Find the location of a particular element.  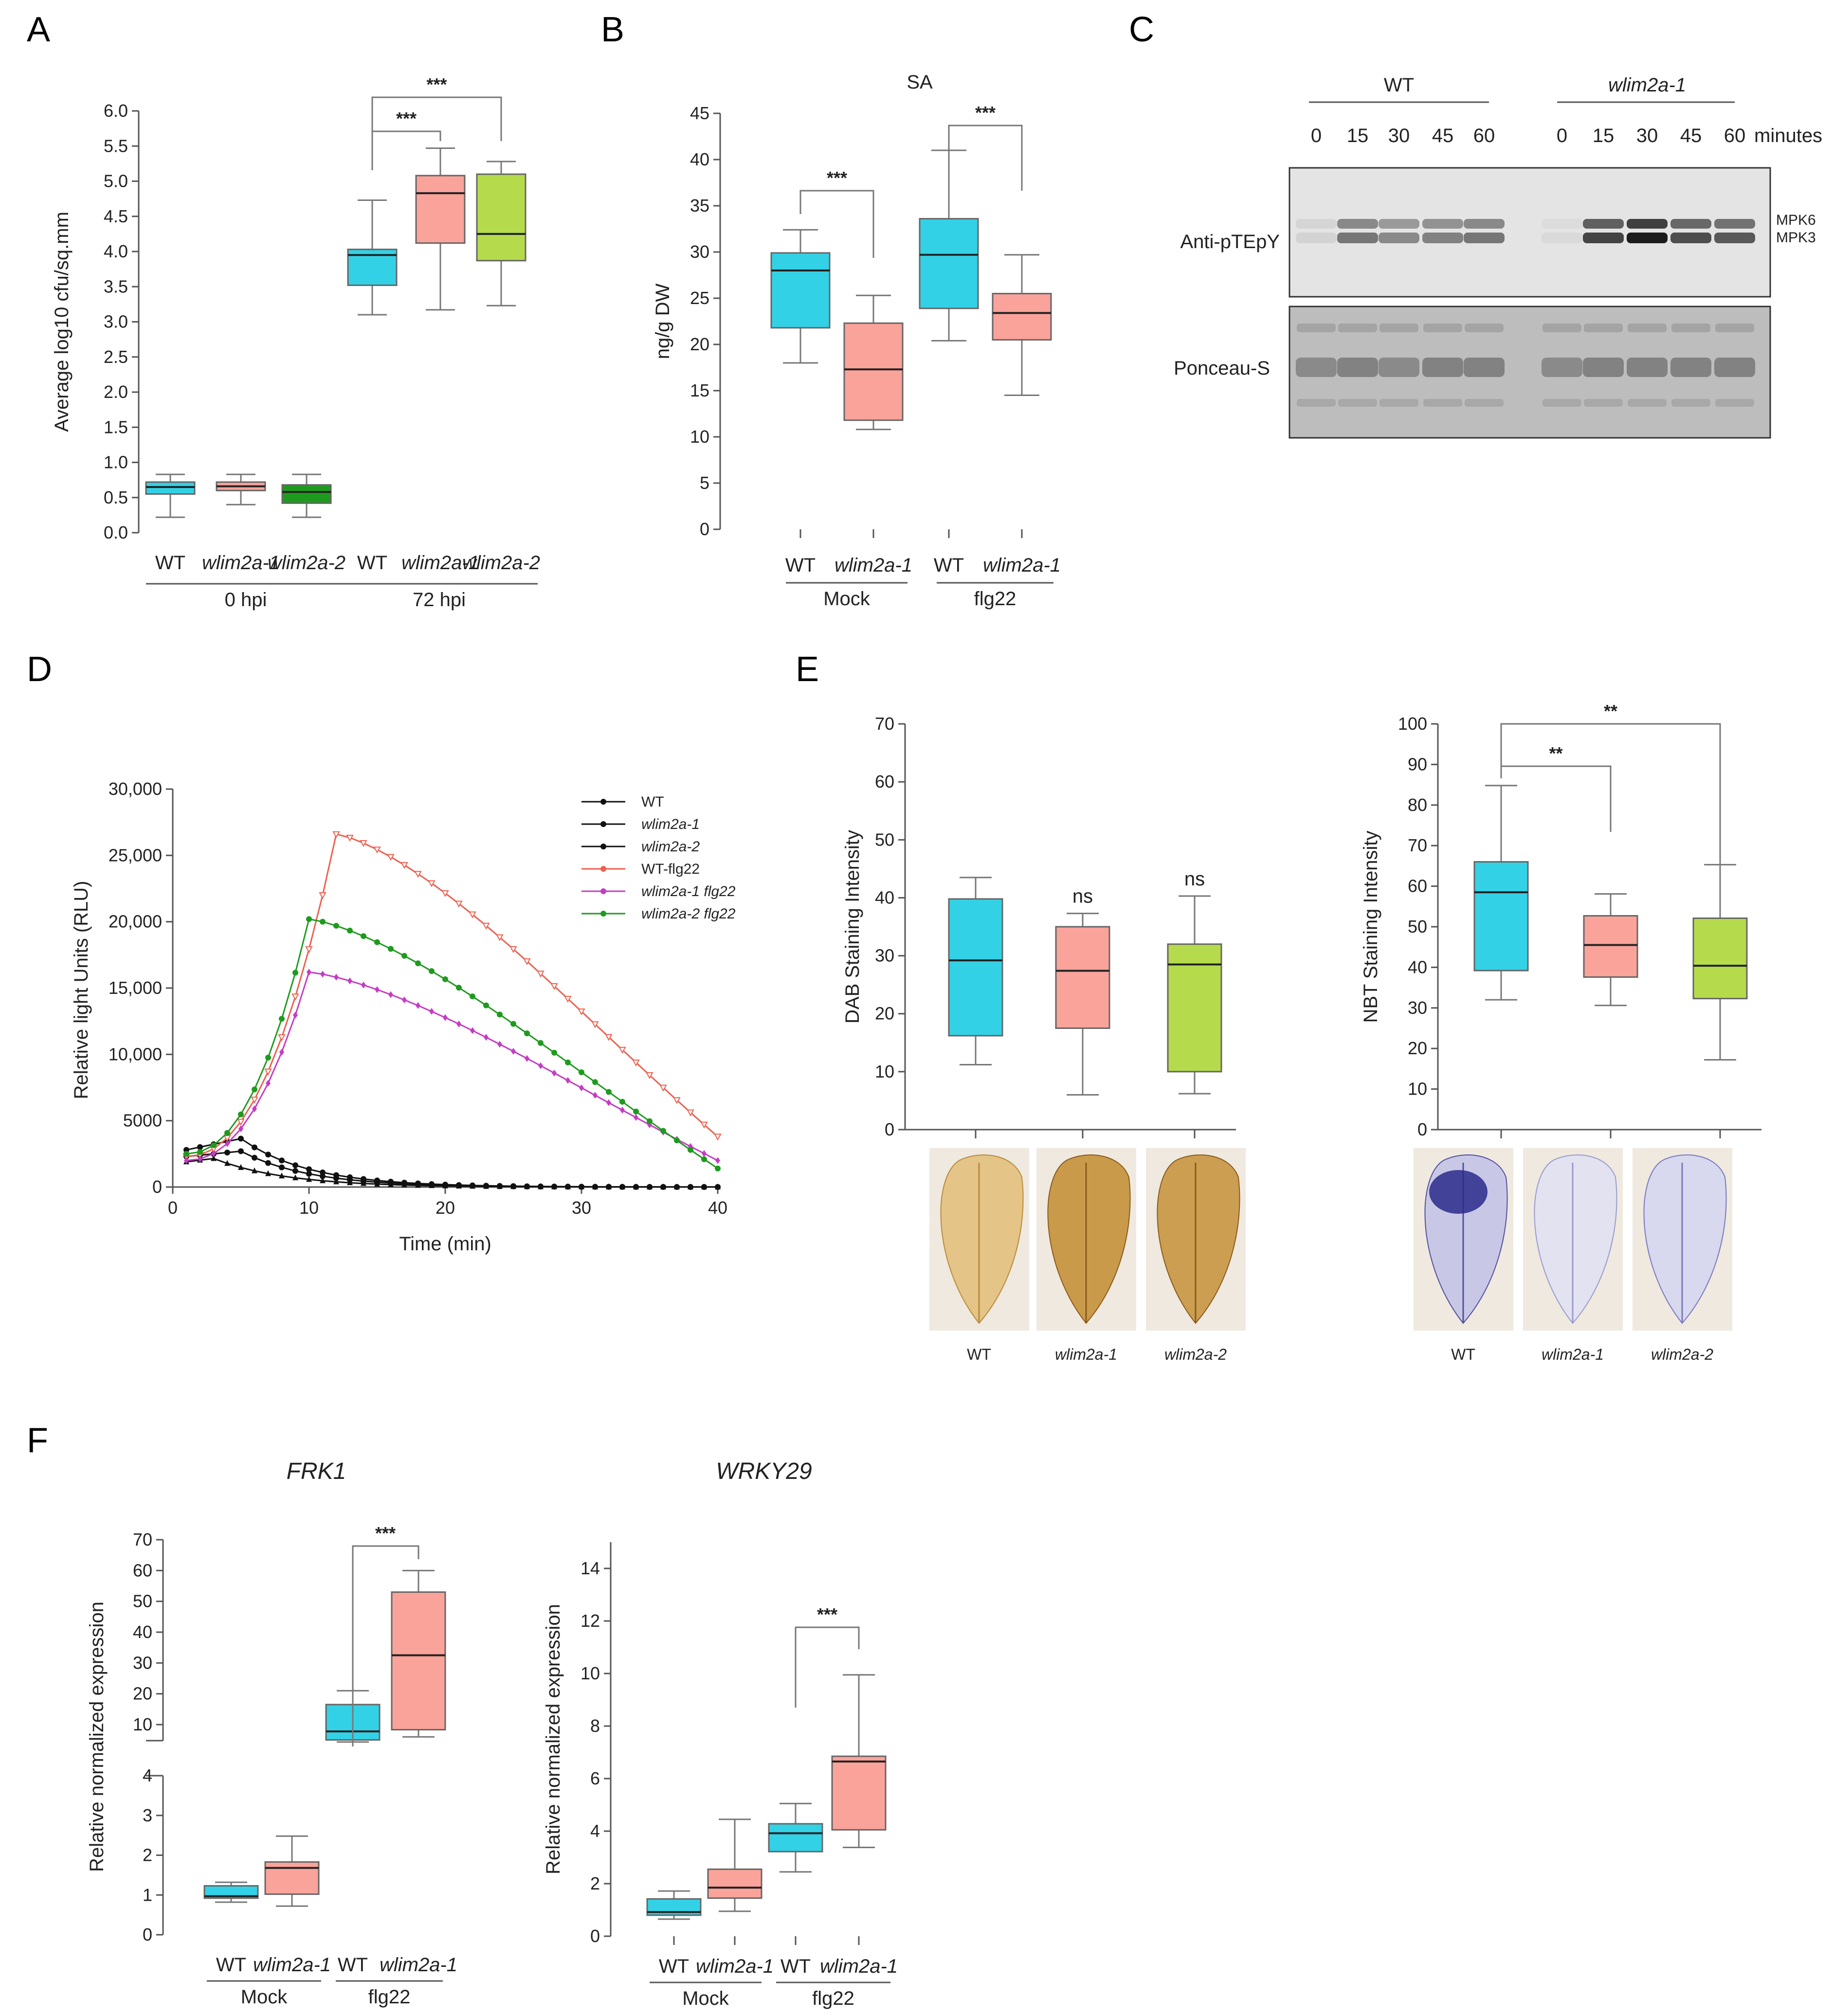

significance-label: *** is located at coordinates (406, 118).